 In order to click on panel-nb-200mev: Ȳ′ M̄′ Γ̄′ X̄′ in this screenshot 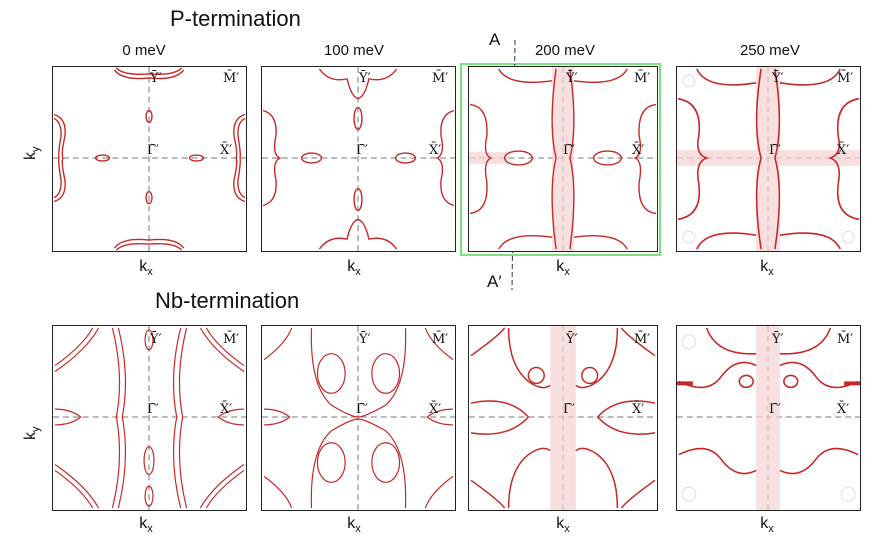, I will do `click(563, 418)`.